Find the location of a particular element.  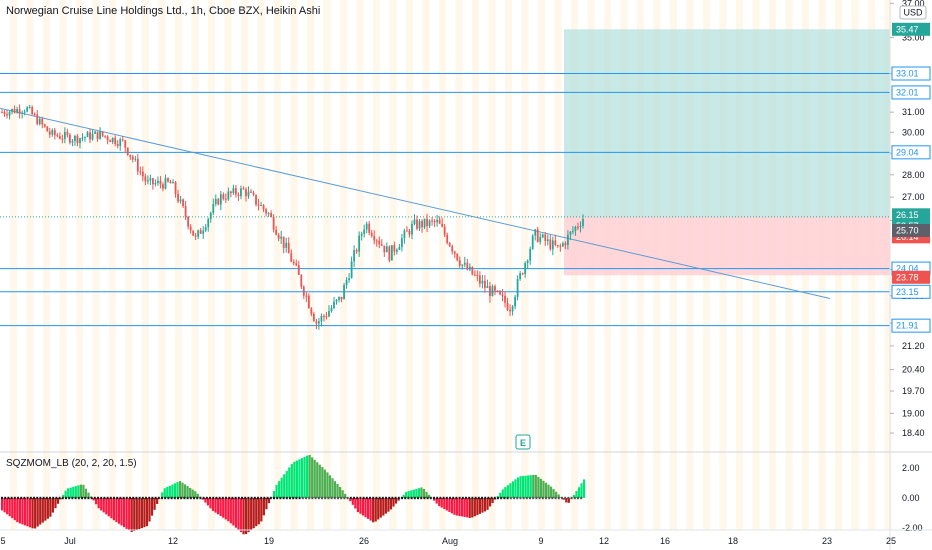

indicator-tick-label: 2.00 is located at coordinates (911, 468).